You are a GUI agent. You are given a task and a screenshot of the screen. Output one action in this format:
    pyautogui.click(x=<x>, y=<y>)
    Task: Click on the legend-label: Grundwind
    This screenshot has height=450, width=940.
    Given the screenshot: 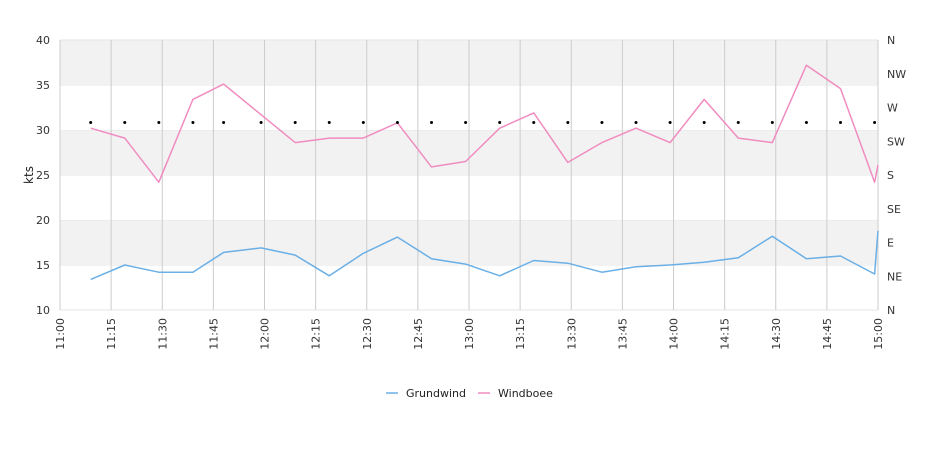 What is the action you would take?
    pyautogui.click(x=436, y=393)
    